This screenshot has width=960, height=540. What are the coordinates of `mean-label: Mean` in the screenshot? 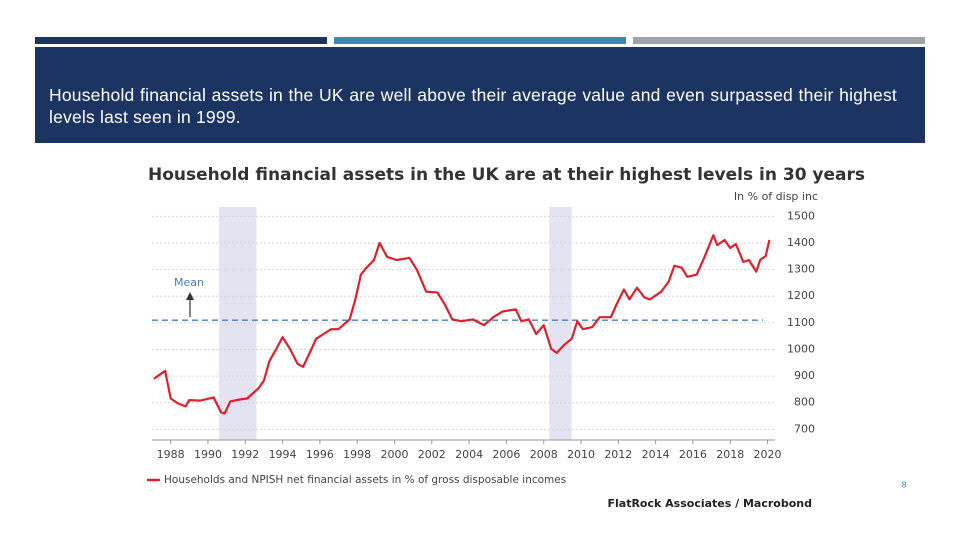 It's located at (189, 282).